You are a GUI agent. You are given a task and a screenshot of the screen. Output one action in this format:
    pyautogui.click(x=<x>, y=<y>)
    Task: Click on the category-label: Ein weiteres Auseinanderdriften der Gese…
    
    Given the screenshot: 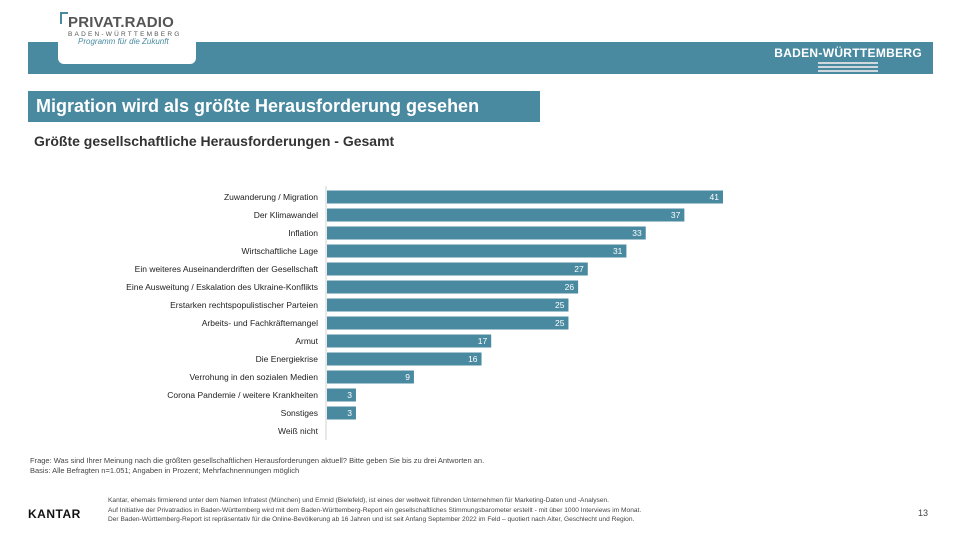 What is the action you would take?
    pyautogui.click(x=227, y=269)
    